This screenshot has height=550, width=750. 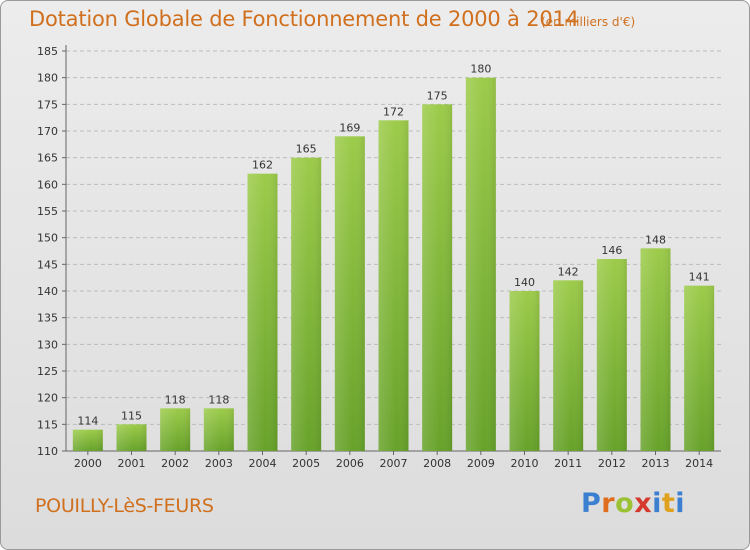 I want to click on value-label: 142, so click(x=568, y=271).